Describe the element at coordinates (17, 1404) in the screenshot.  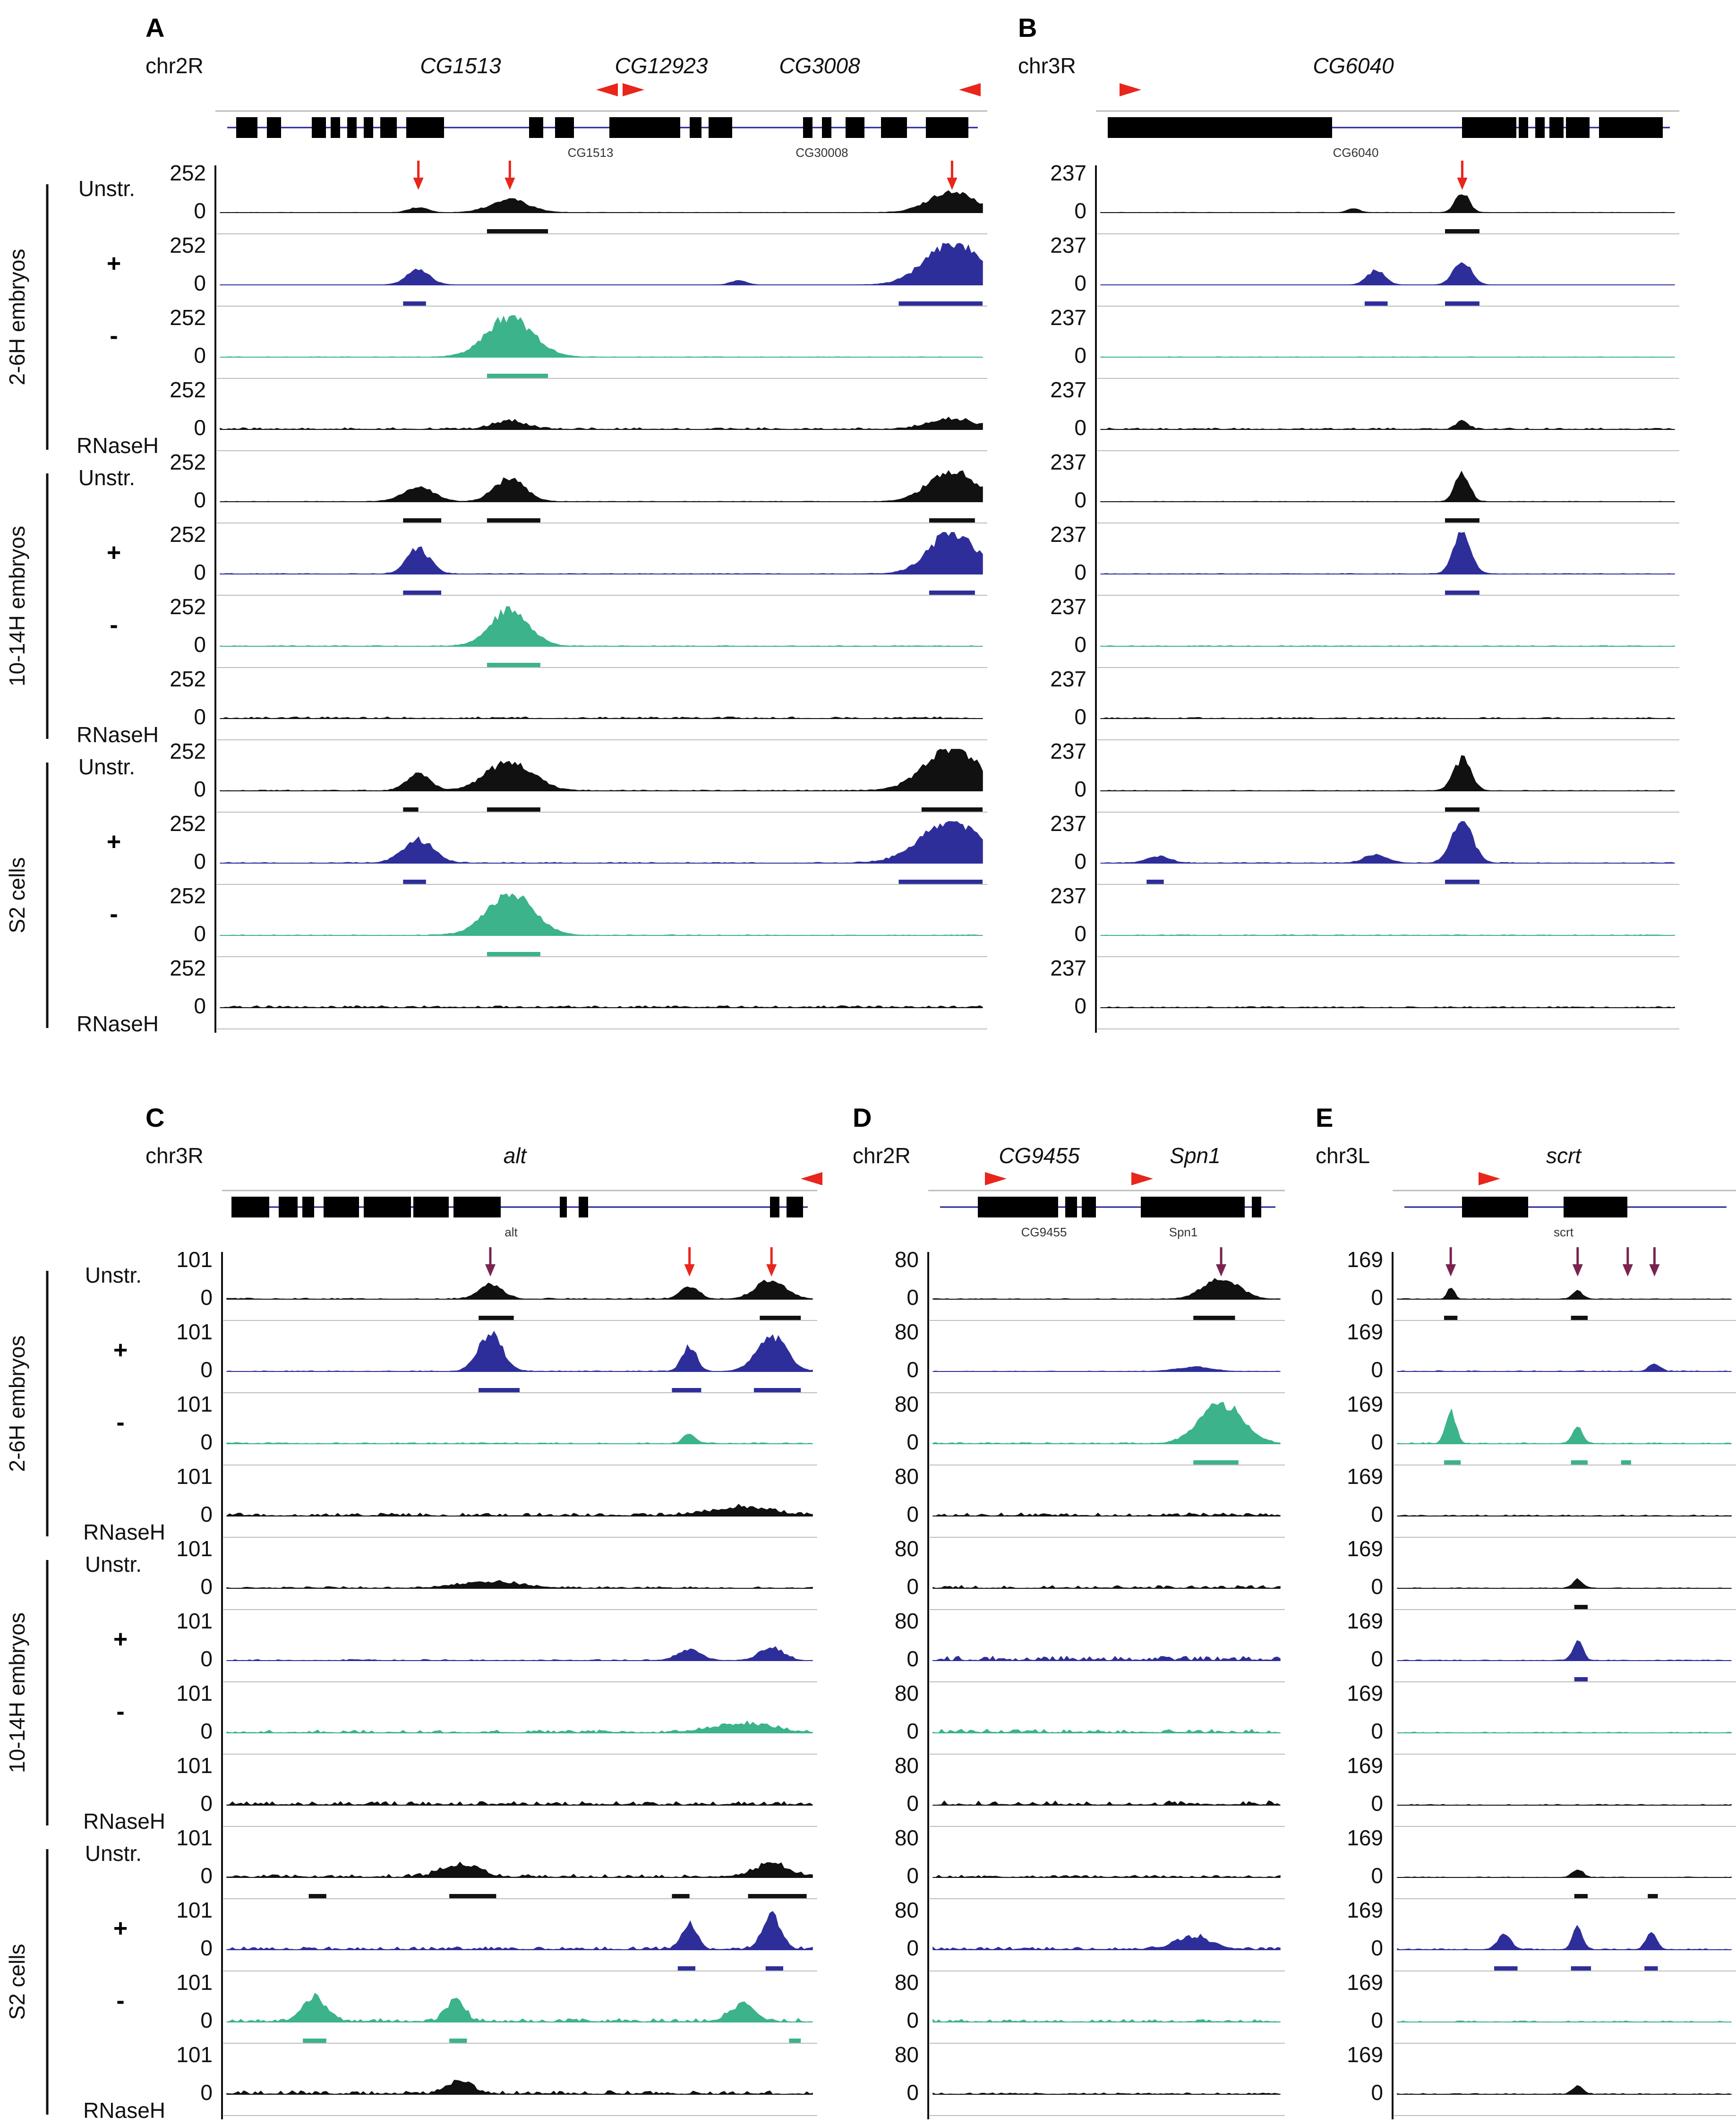
I see `condition-label: 2-6H embryos` at that location.